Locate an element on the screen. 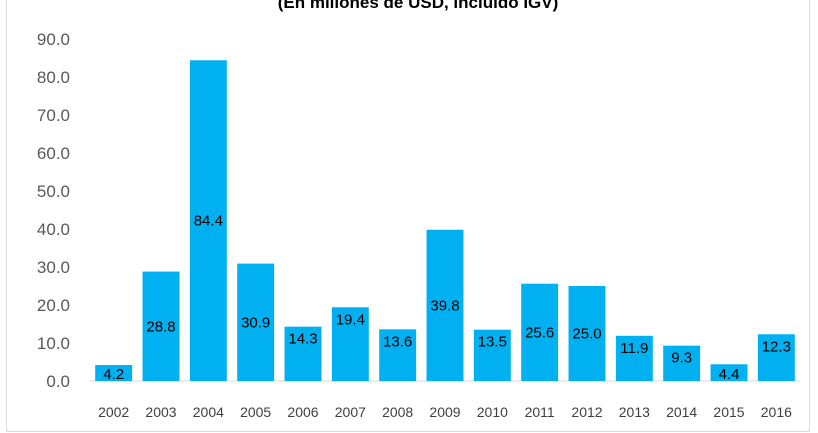 This screenshot has height=433, width=818. bar-2014 is located at coordinates (682, 363).